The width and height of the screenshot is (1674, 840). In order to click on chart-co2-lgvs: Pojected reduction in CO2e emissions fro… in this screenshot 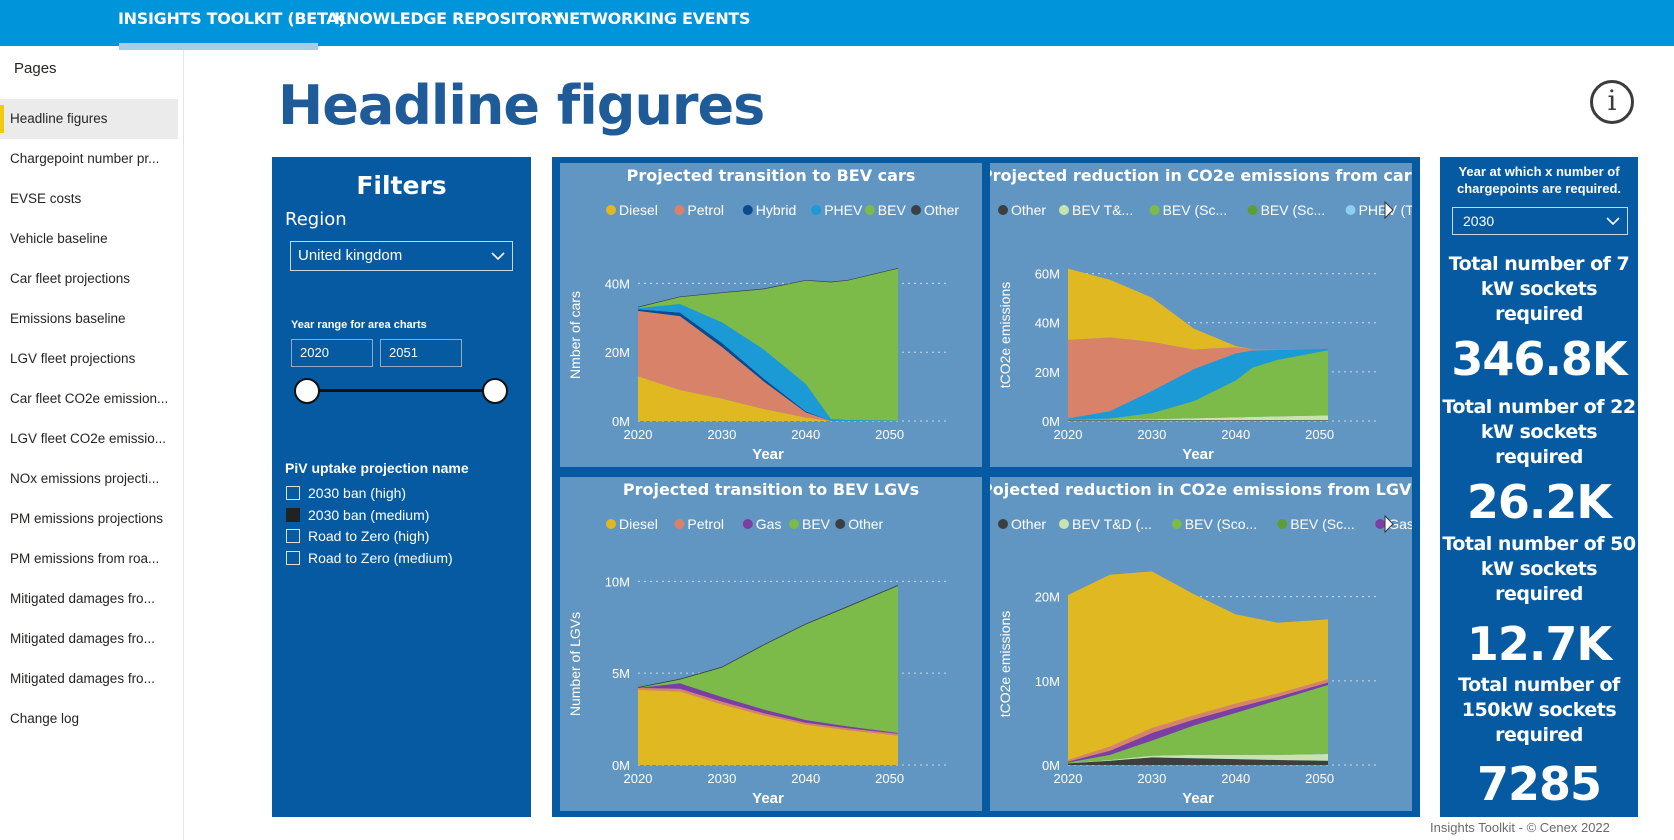, I will do `click(1201, 644)`.